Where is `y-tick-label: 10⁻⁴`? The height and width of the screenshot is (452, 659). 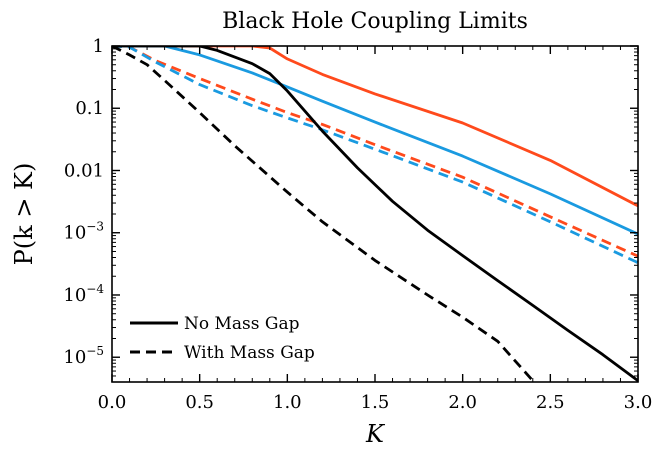 y-tick-label: 10⁻⁴ is located at coordinates (83, 294).